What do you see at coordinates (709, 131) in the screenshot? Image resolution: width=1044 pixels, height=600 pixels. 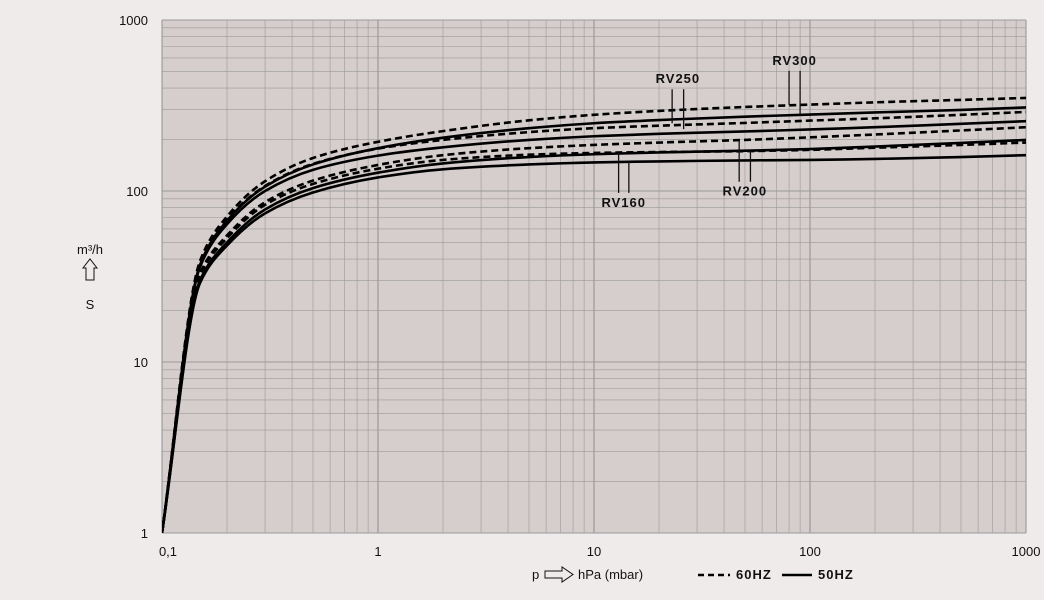 I see `annotations: RV250 RV300 RV160 RV200` at bounding box center [709, 131].